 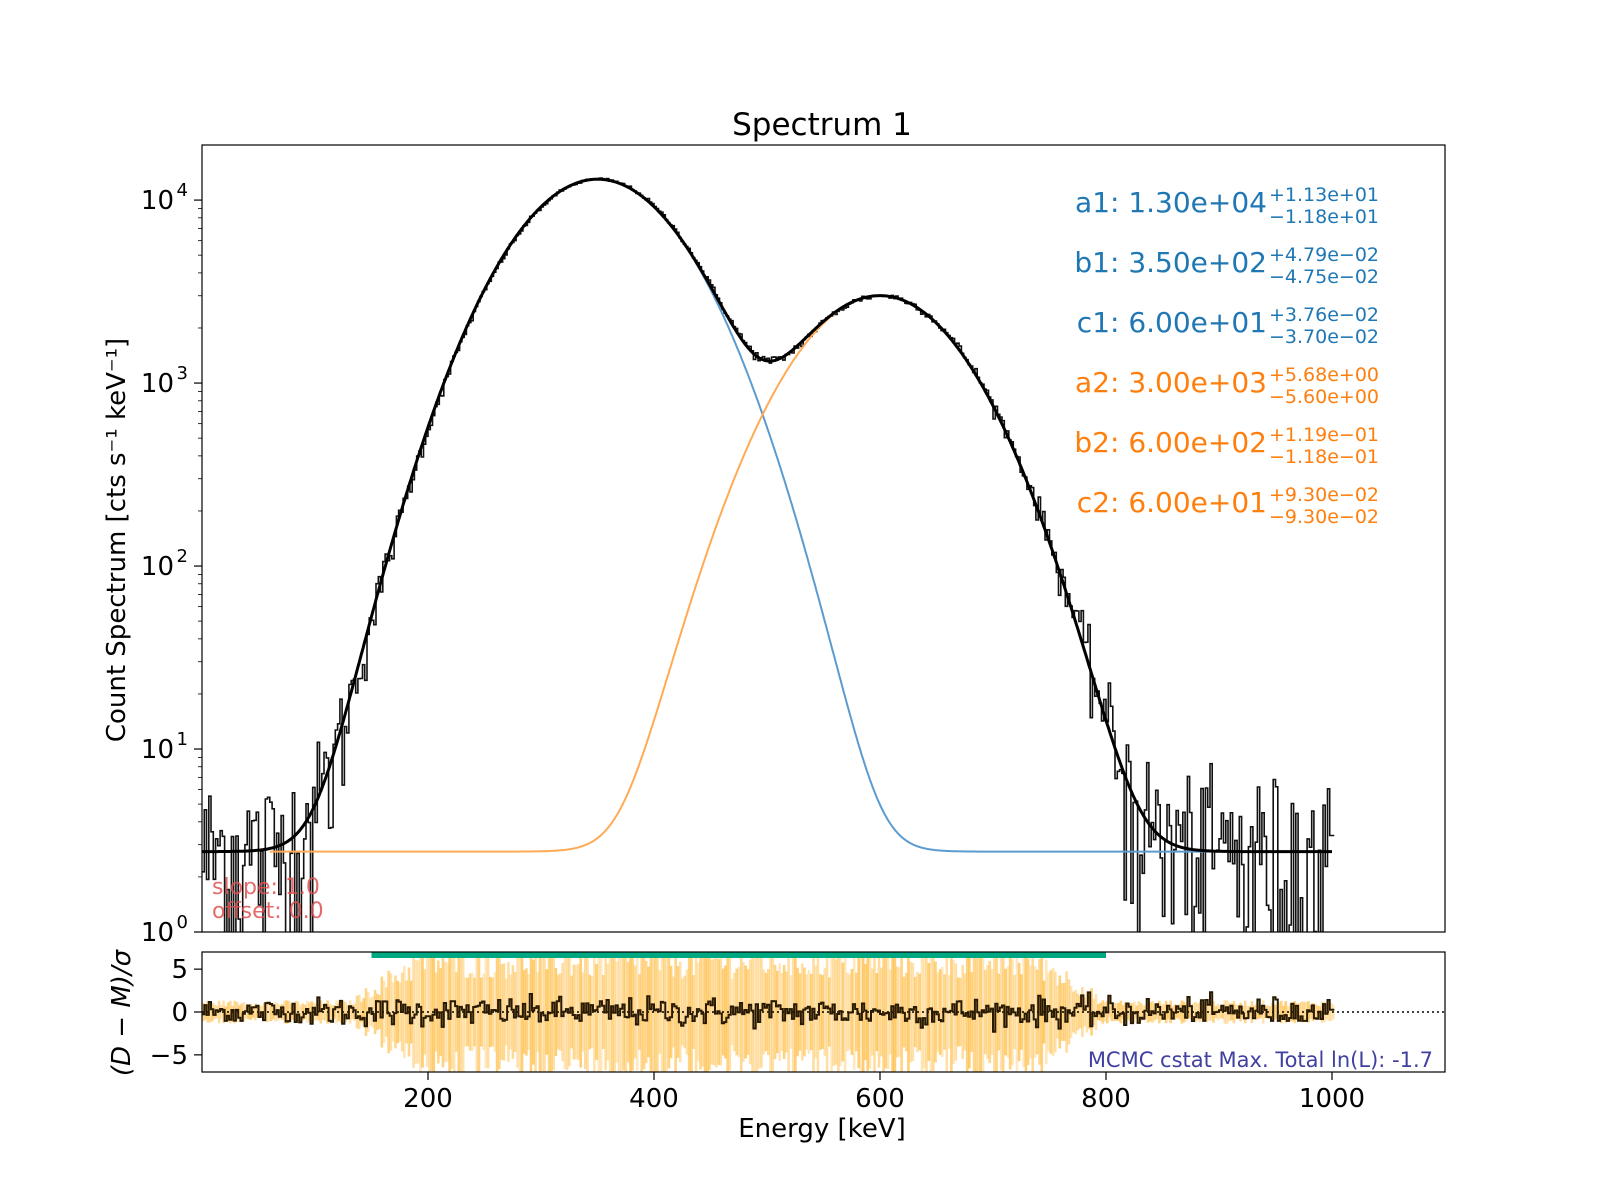 What do you see at coordinates (1324, 375) in the screenshot?
I see `param-a2-upper-error: +5.68e+00` at bounding box center [1324, 375].